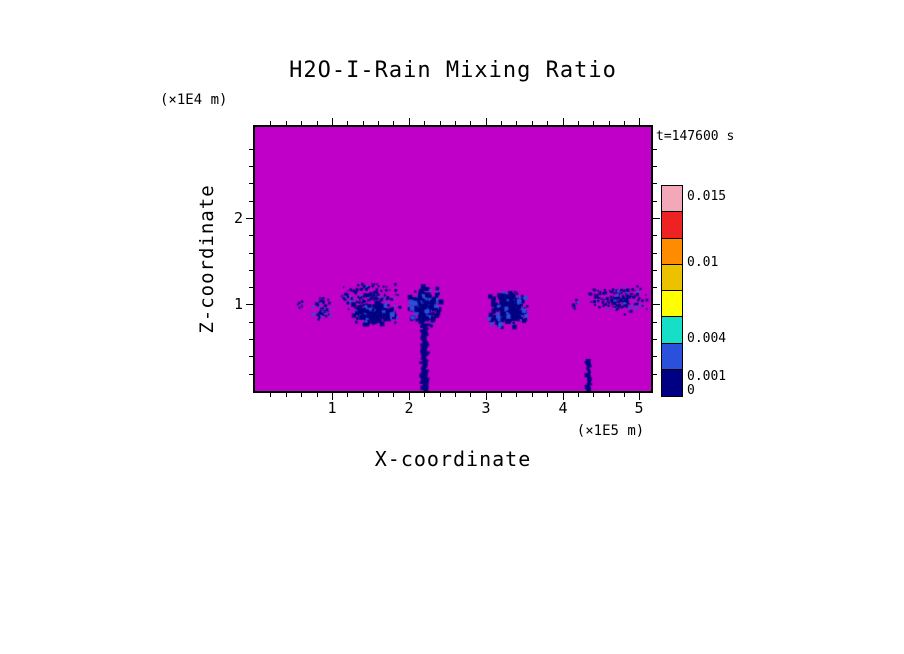 The width and height of the screenshot is (904, 654). What do you see at coordinates (672, 251) in the screenshot?
I see `colorbar-segment-orange` at bounding box center [672, 251].